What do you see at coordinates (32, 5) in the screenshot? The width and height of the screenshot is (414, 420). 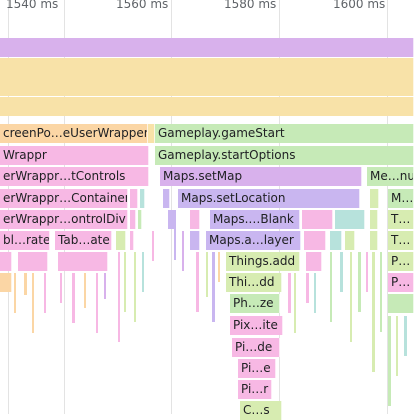 I see `ruler-tick-1540: 1540 ms` at bounding box center [32, 5].